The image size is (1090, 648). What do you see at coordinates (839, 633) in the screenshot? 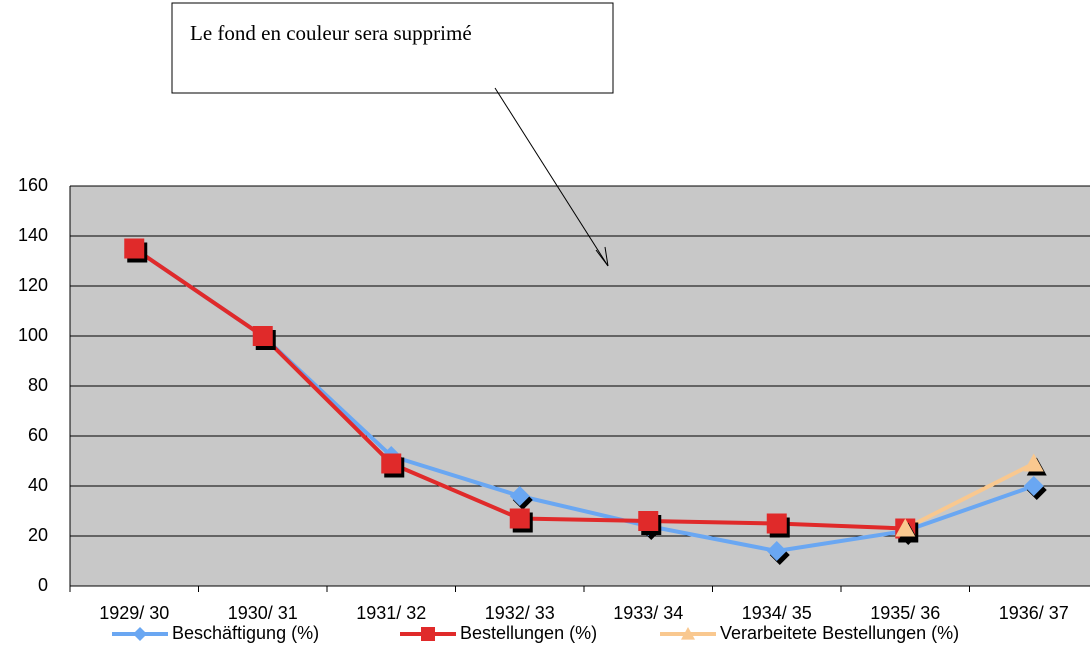
I see `legend-label: Verarbeitete Bestellungen (%)` at bounding box center [839, 633].